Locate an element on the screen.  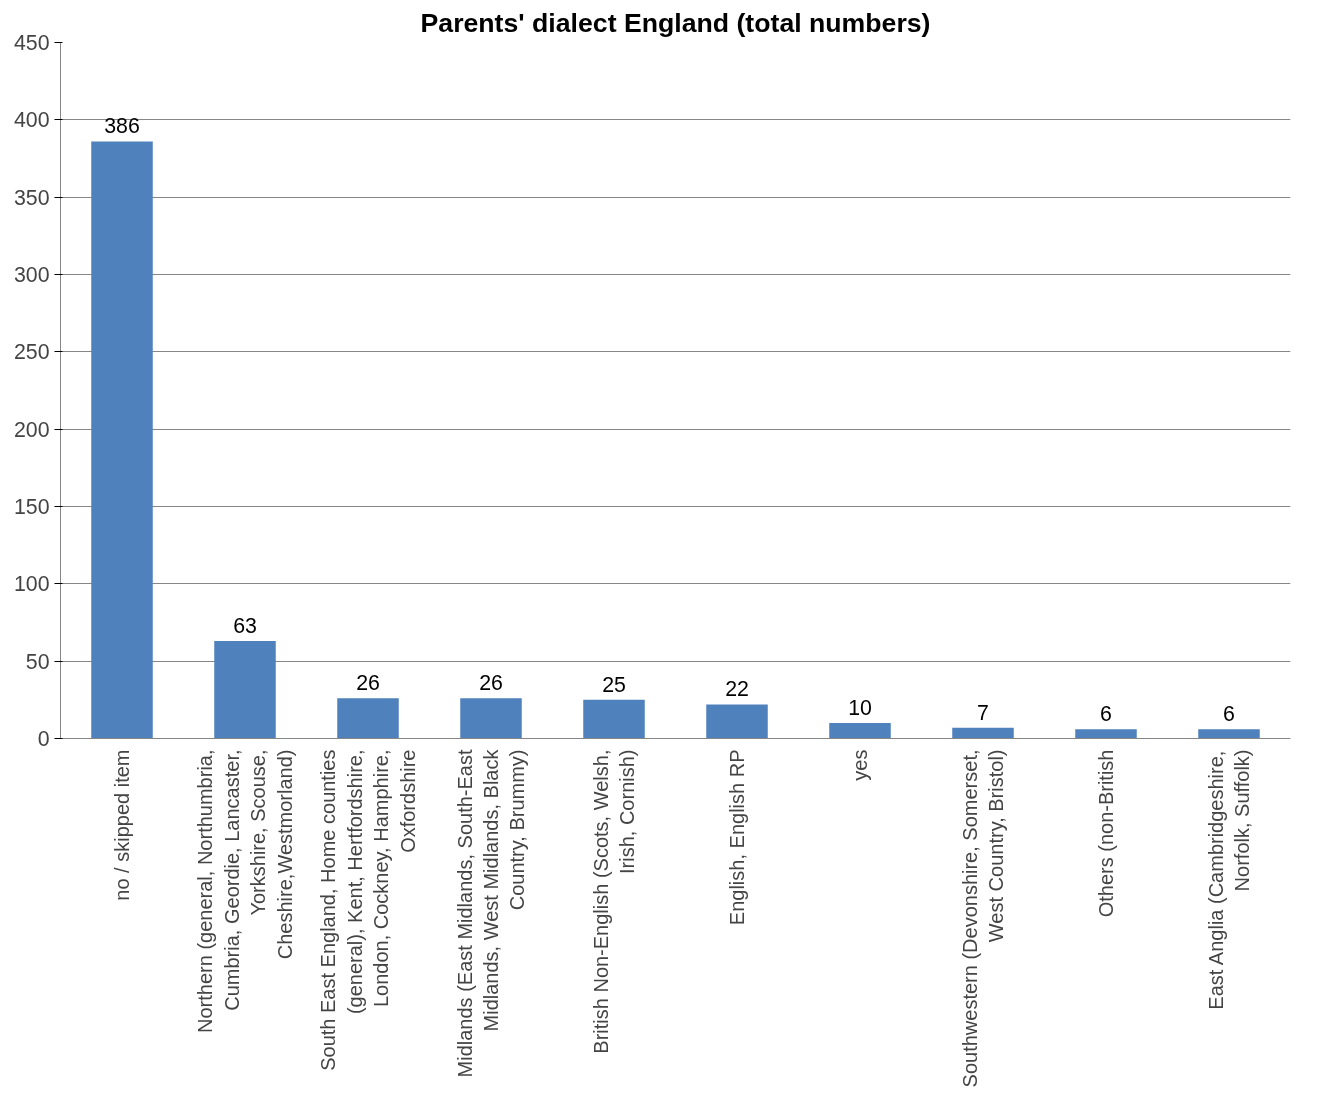
y-tick-label: 300 is located at coordinates (31, 275).